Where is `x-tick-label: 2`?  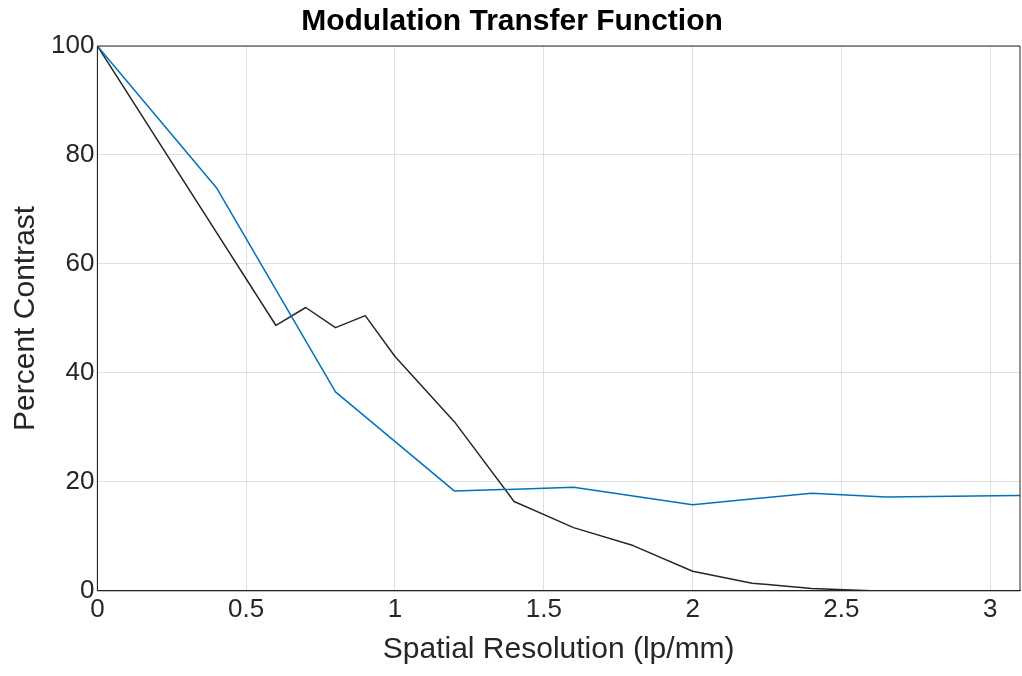
x-tick-label: 2 is located at coordinates (692, 607).